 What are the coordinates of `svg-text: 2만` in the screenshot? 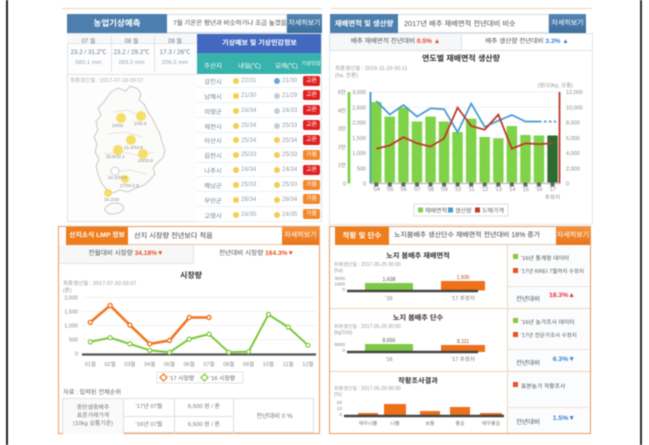 It's located at (342, 147).